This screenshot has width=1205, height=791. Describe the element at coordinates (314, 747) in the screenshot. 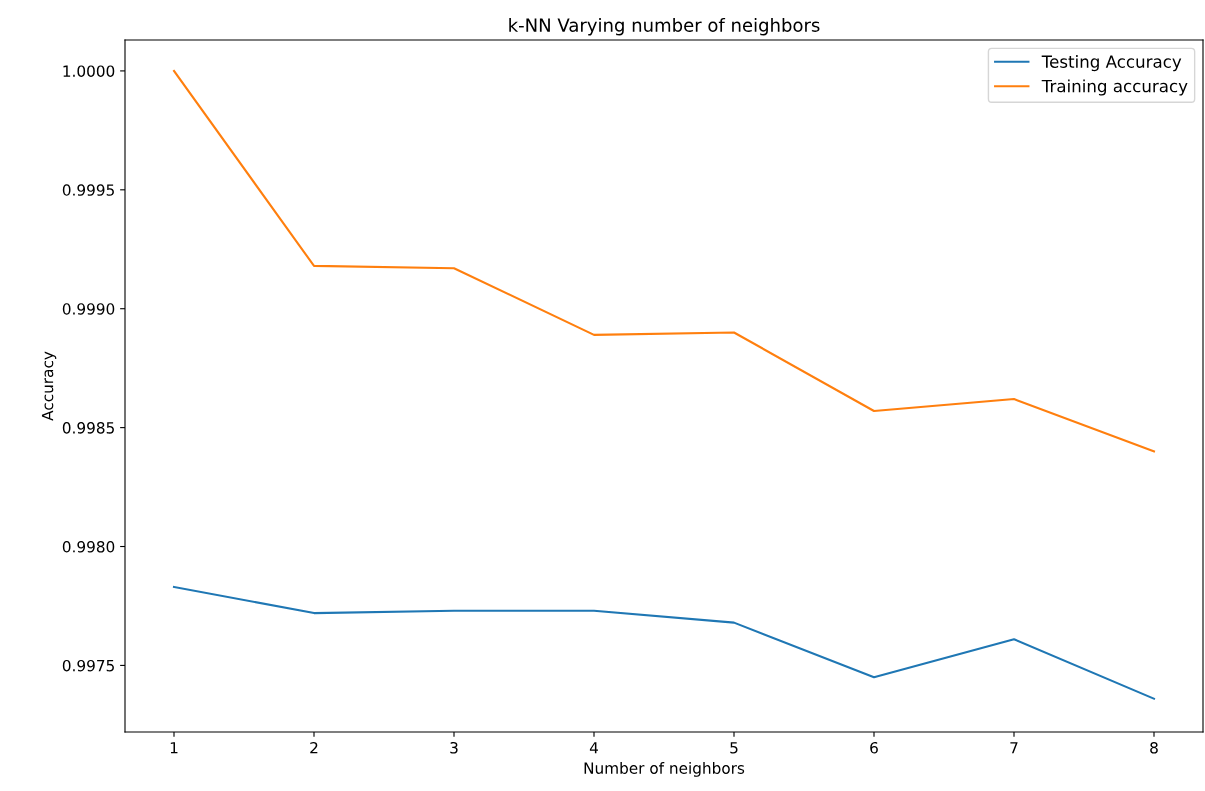

I see `x-tick-label: 2` at that location.